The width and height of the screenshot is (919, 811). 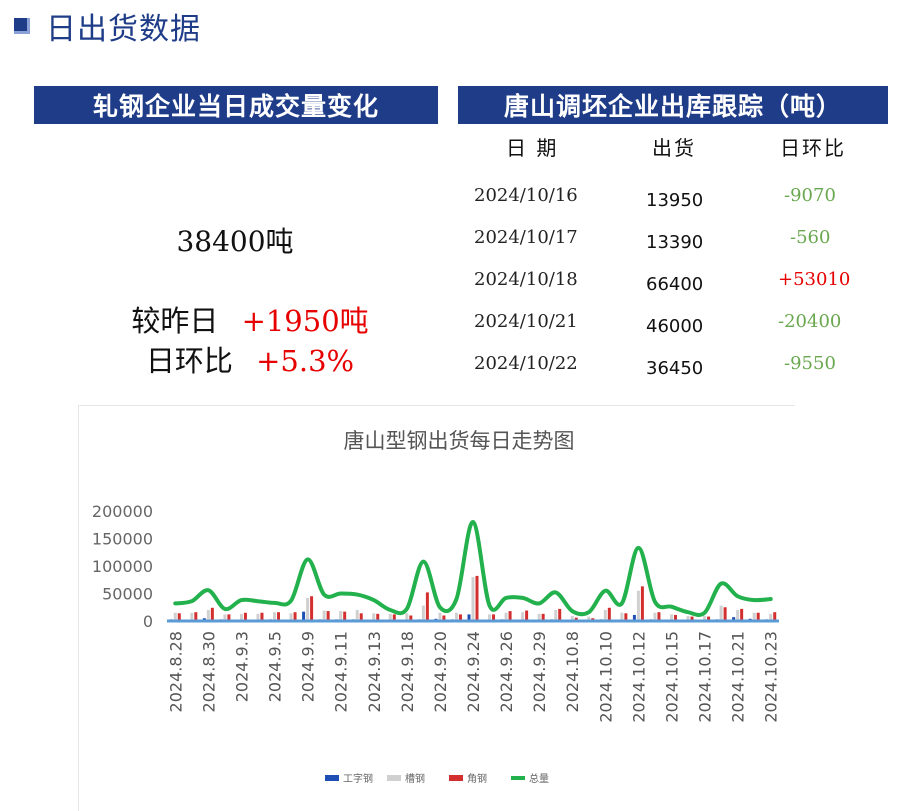 I want to click on x-tick-label: 2024.10.10, so click(x=605, y=677).